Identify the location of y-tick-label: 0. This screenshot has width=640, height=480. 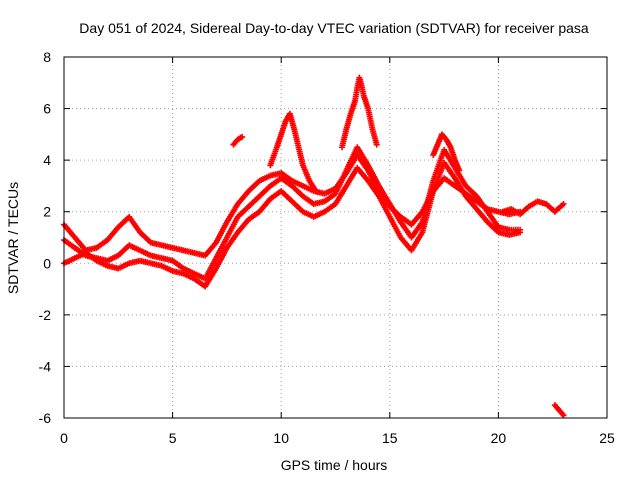
(47, 263).